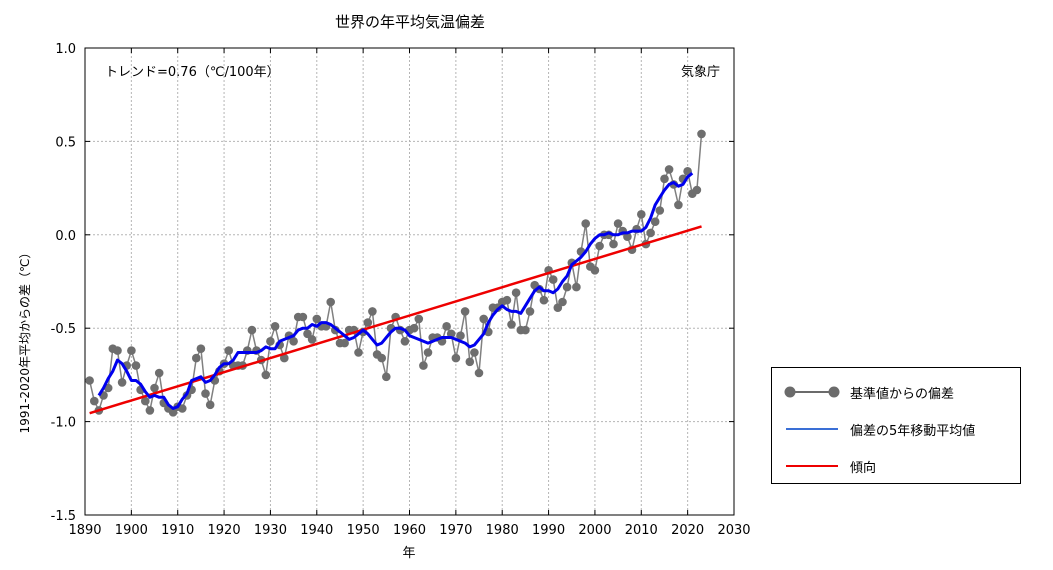 This screenshot has width=1053, height=570. Describe the element at coordinates (192, 72) in the screenshot. I see `trend-annotation: トレンド=0.76（℃/100年）` at that location.